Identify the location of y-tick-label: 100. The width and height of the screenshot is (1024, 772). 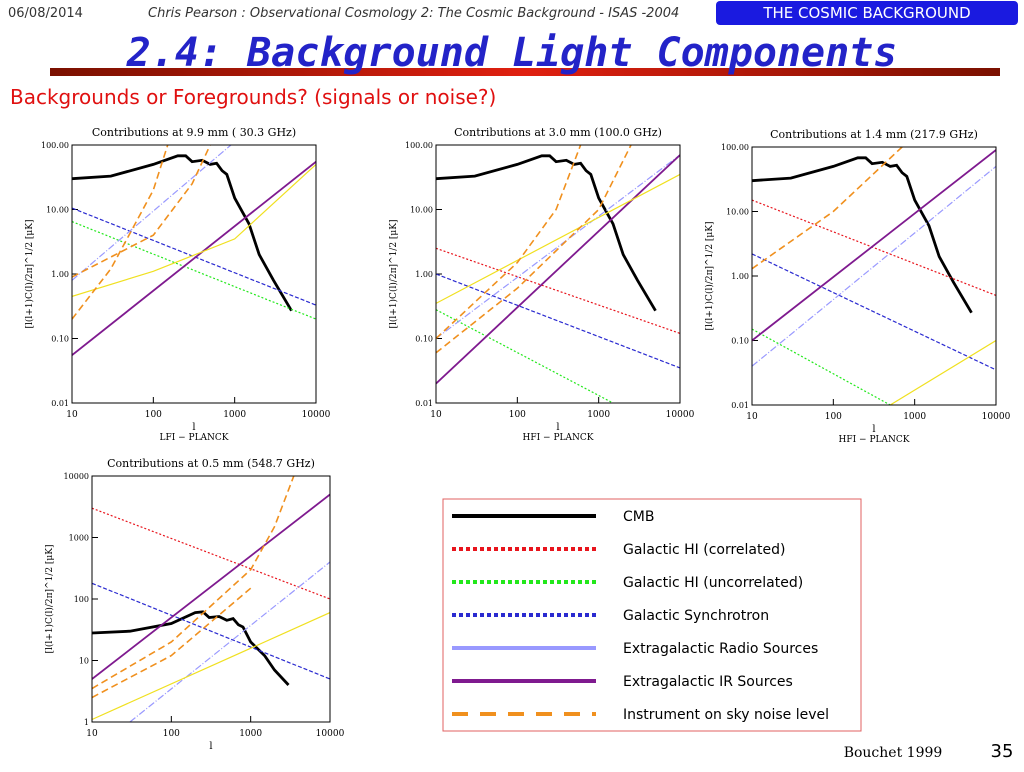
(81, 599).